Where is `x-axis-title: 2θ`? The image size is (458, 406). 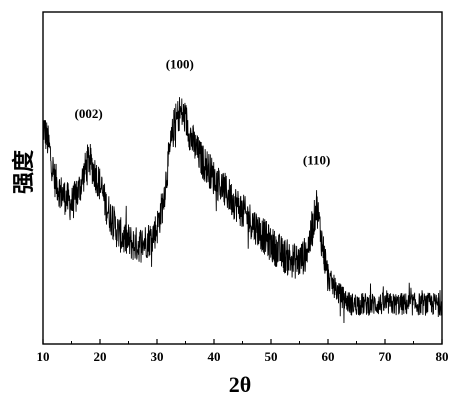 x-axis-title: 2θ is located at coordinates (240, 384).